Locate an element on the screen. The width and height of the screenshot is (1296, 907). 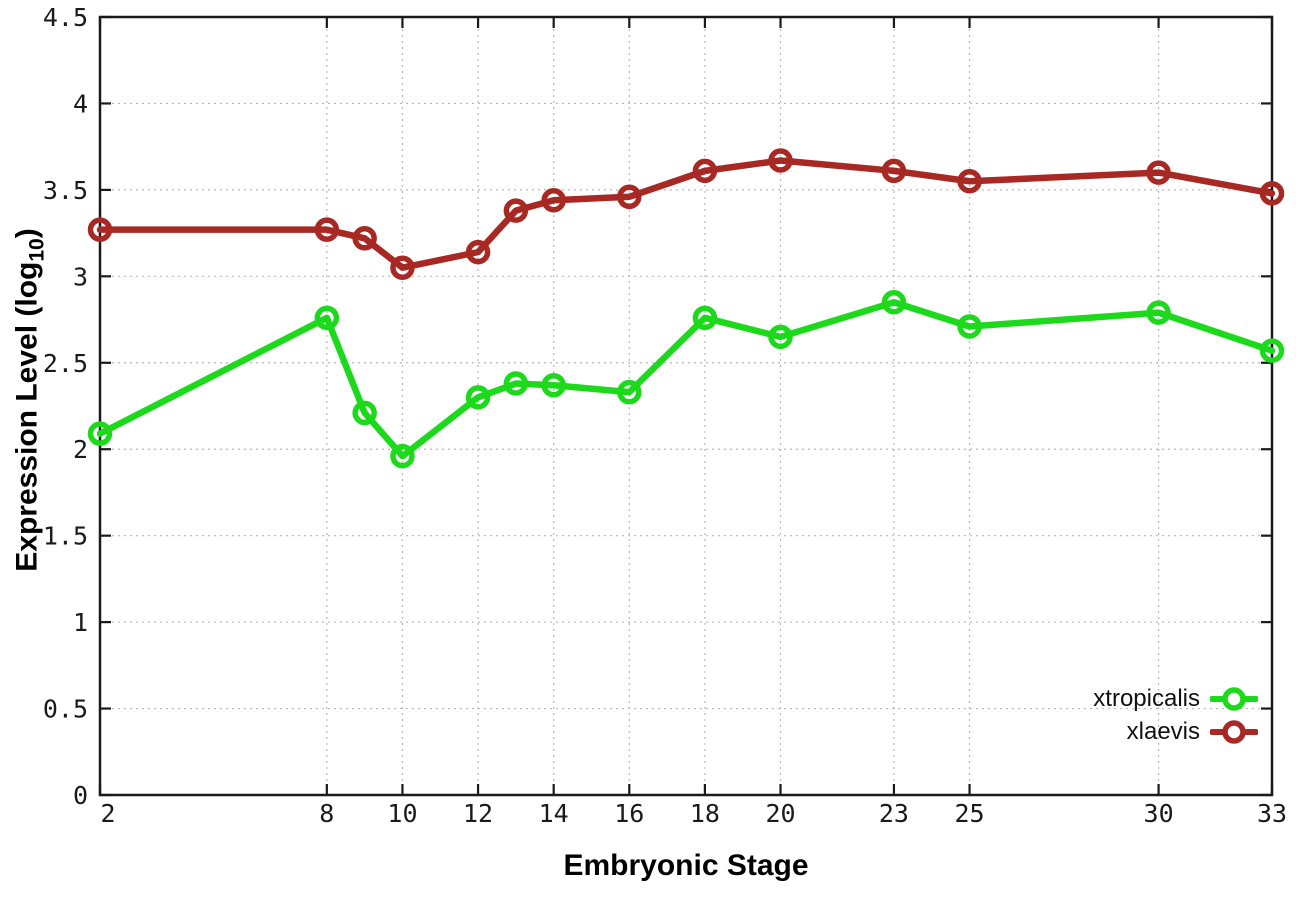
x-tick-label: 14 is located at coordinates (554, 813).